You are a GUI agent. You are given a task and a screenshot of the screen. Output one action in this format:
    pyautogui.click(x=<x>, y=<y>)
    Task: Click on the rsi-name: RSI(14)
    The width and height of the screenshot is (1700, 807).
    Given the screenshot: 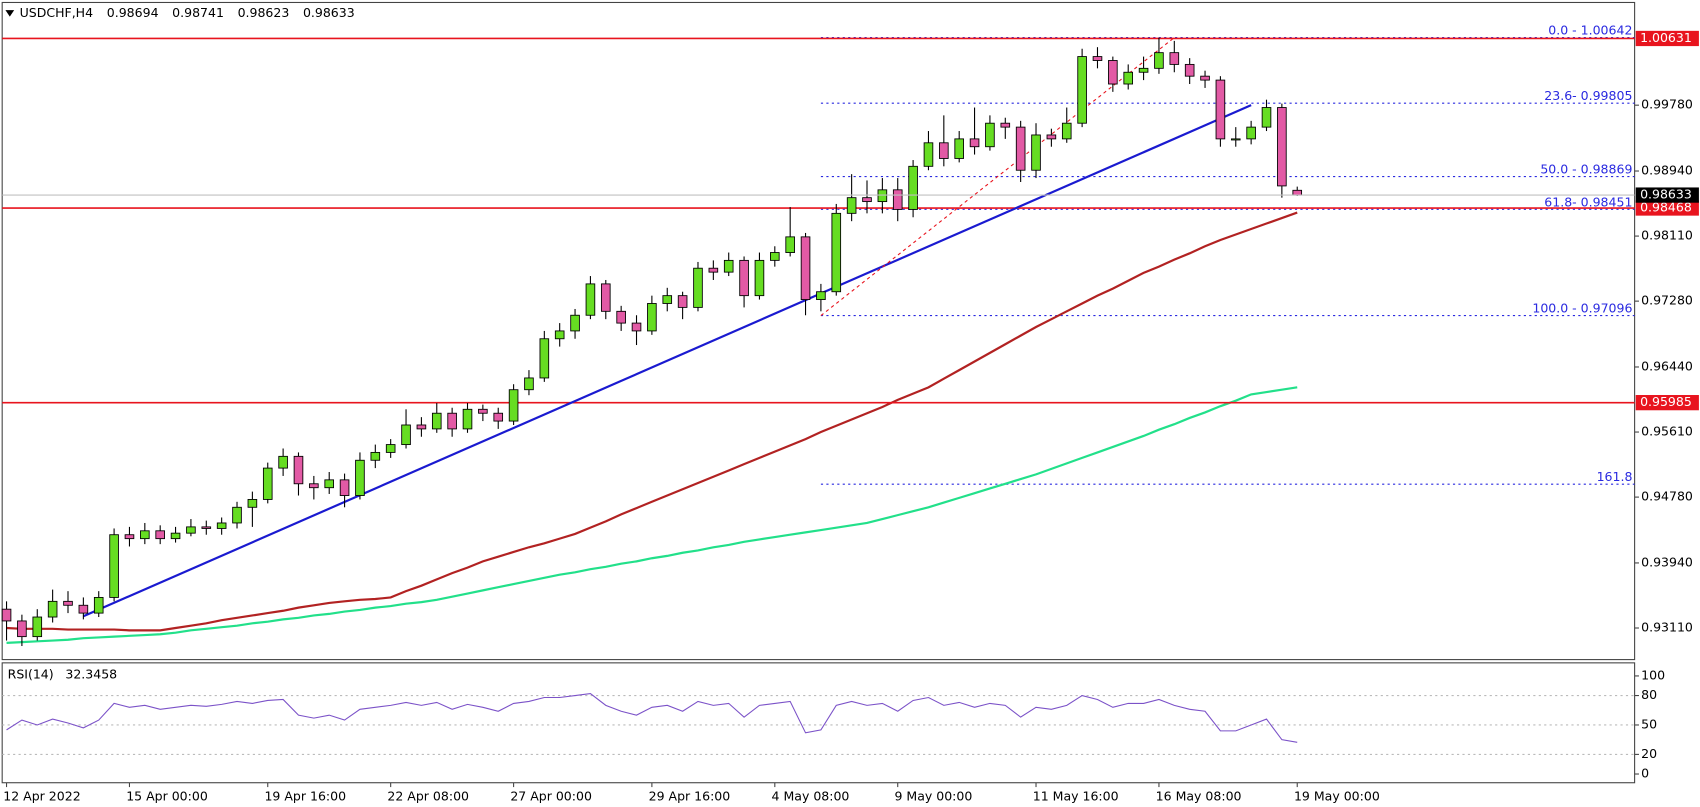 What is the action you would take?
    pyautogui.click(x=31, y=673)
    